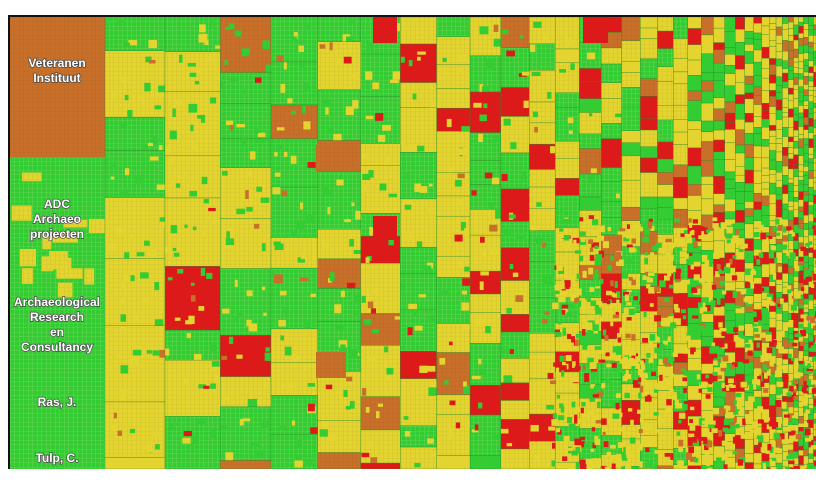 The width and height of the screenshot is (816, 482). I want to click on treemap-cell-2038, so click(574, 364).